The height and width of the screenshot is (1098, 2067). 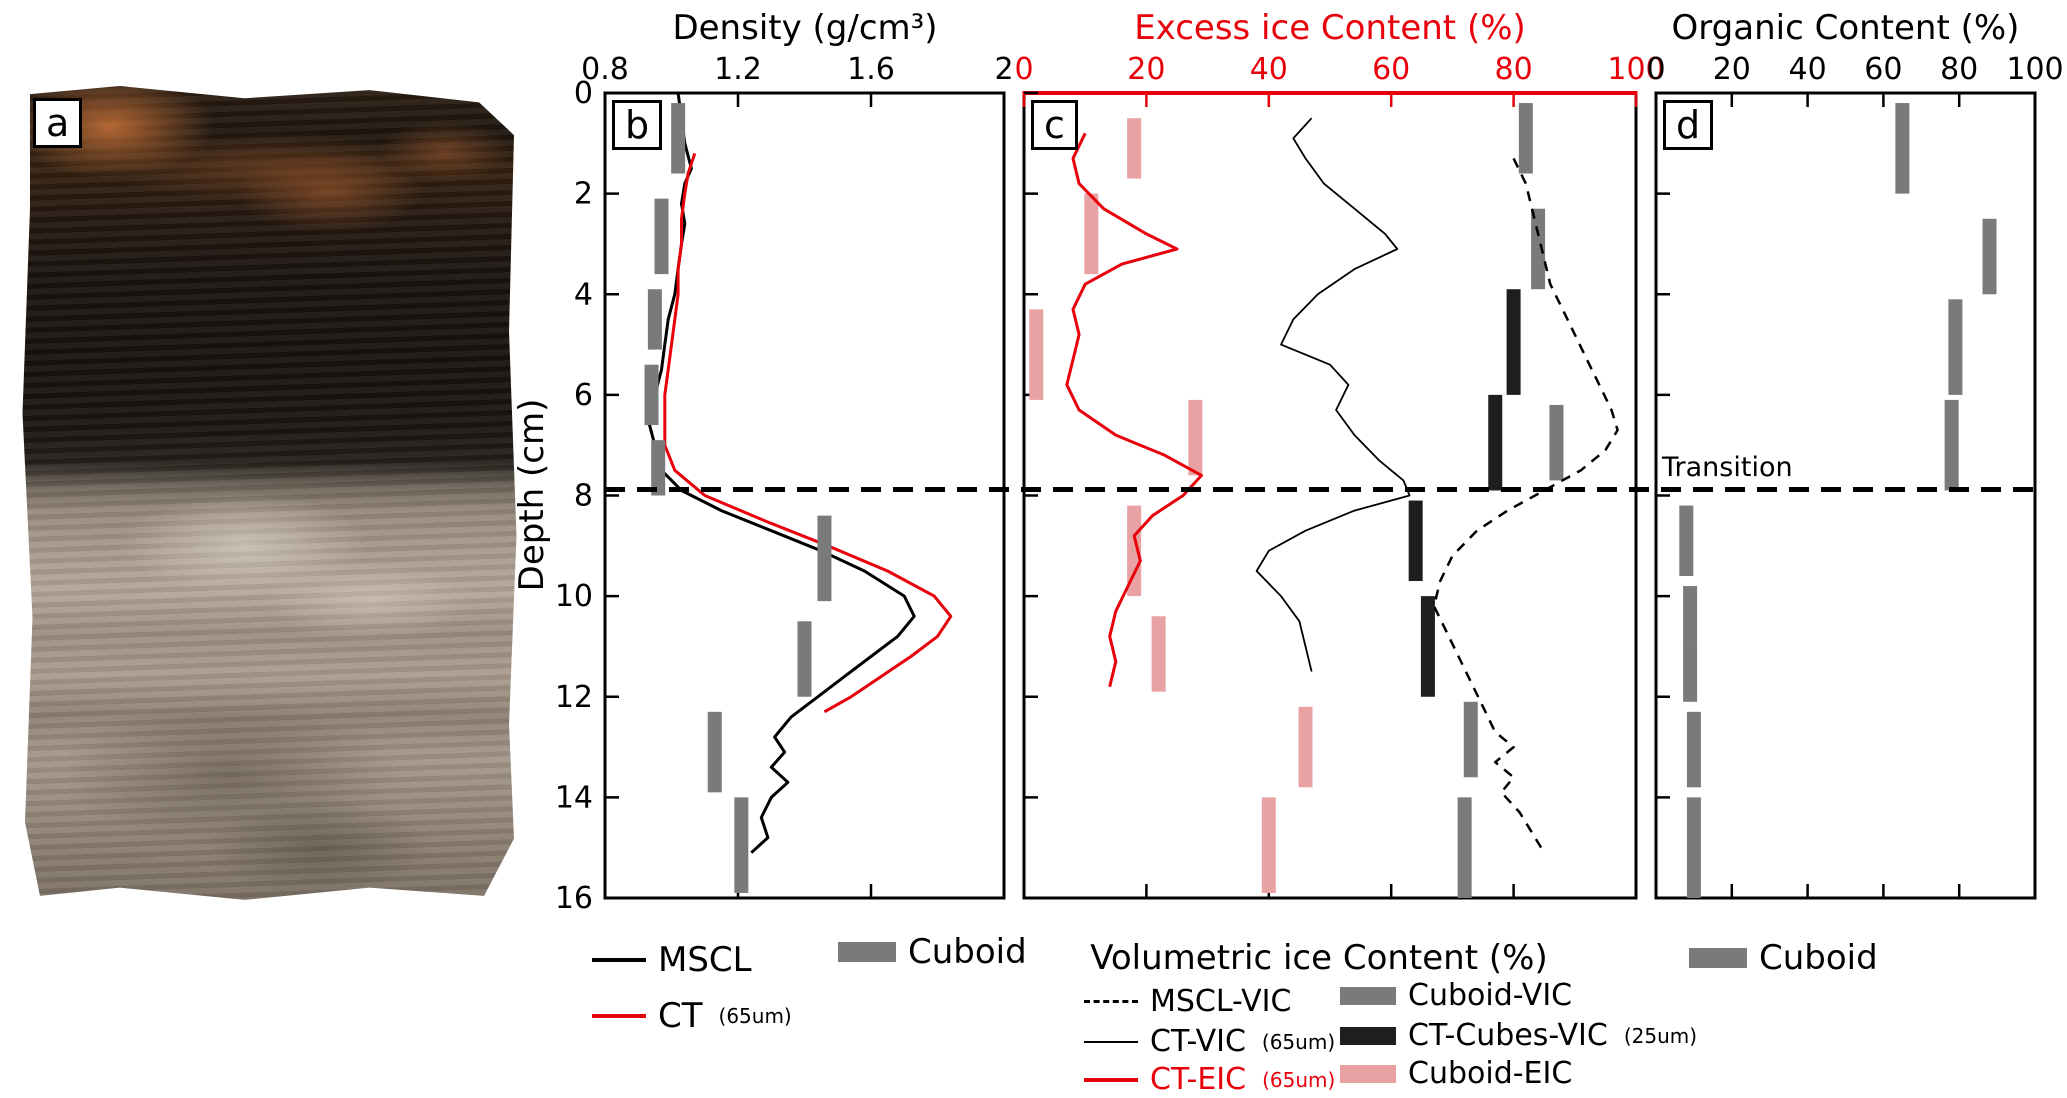 I want to click on legend-cuboid-d-label: Cuboid, so click(x=1818, y=958).